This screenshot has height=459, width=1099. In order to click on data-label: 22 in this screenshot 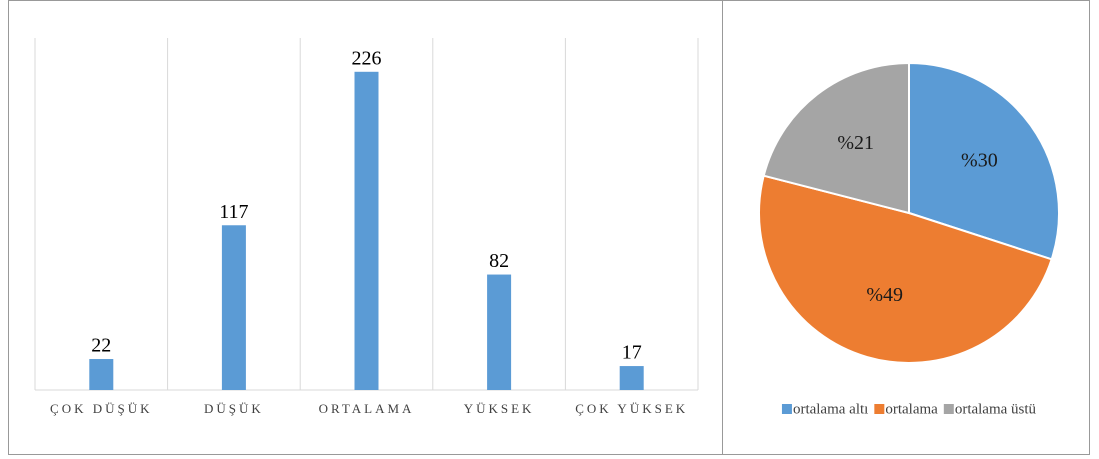, I will do `click(101, 346)`.